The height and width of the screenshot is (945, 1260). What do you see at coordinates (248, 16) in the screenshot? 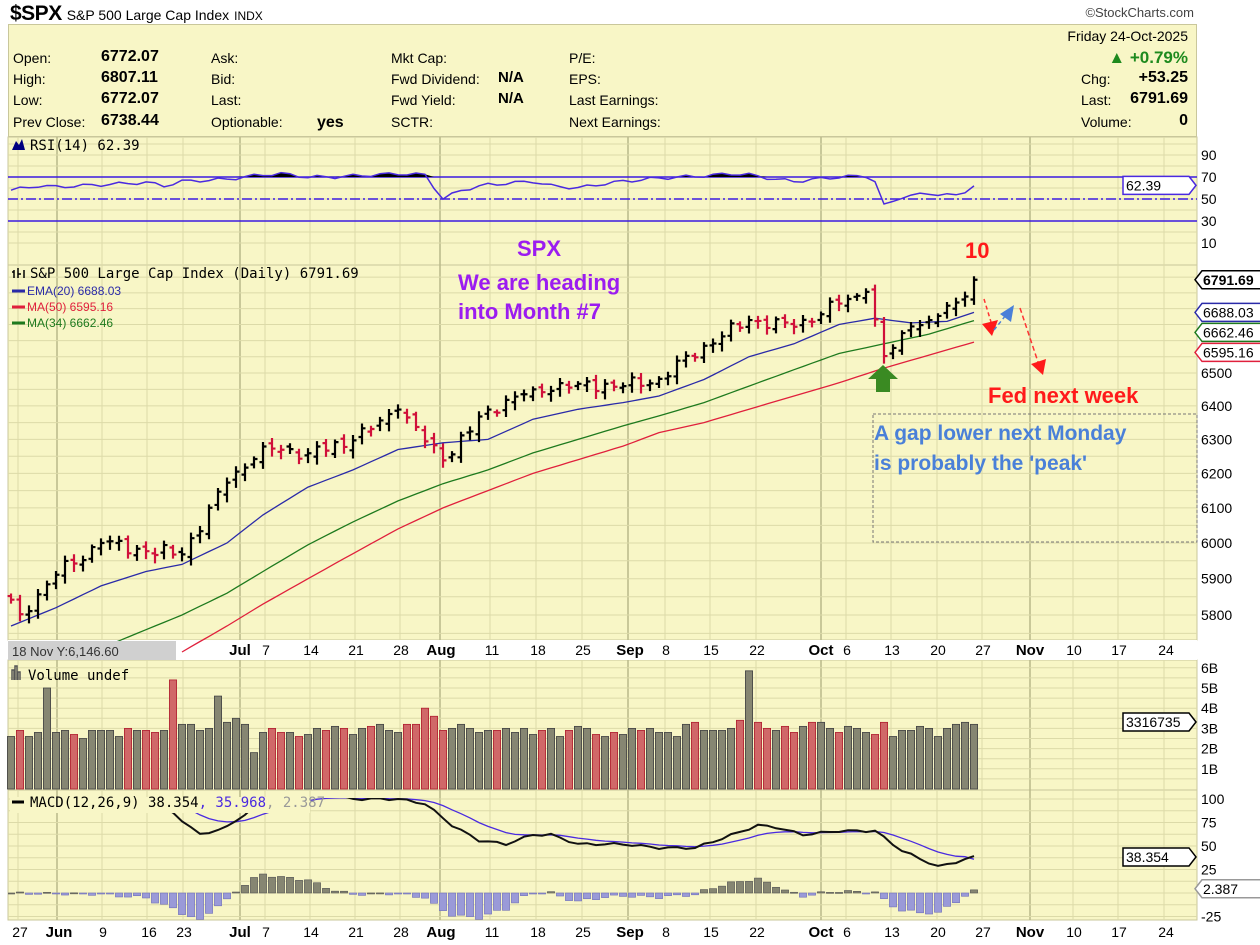
I see `exchange: INDX` at bounding box center [248, 16].